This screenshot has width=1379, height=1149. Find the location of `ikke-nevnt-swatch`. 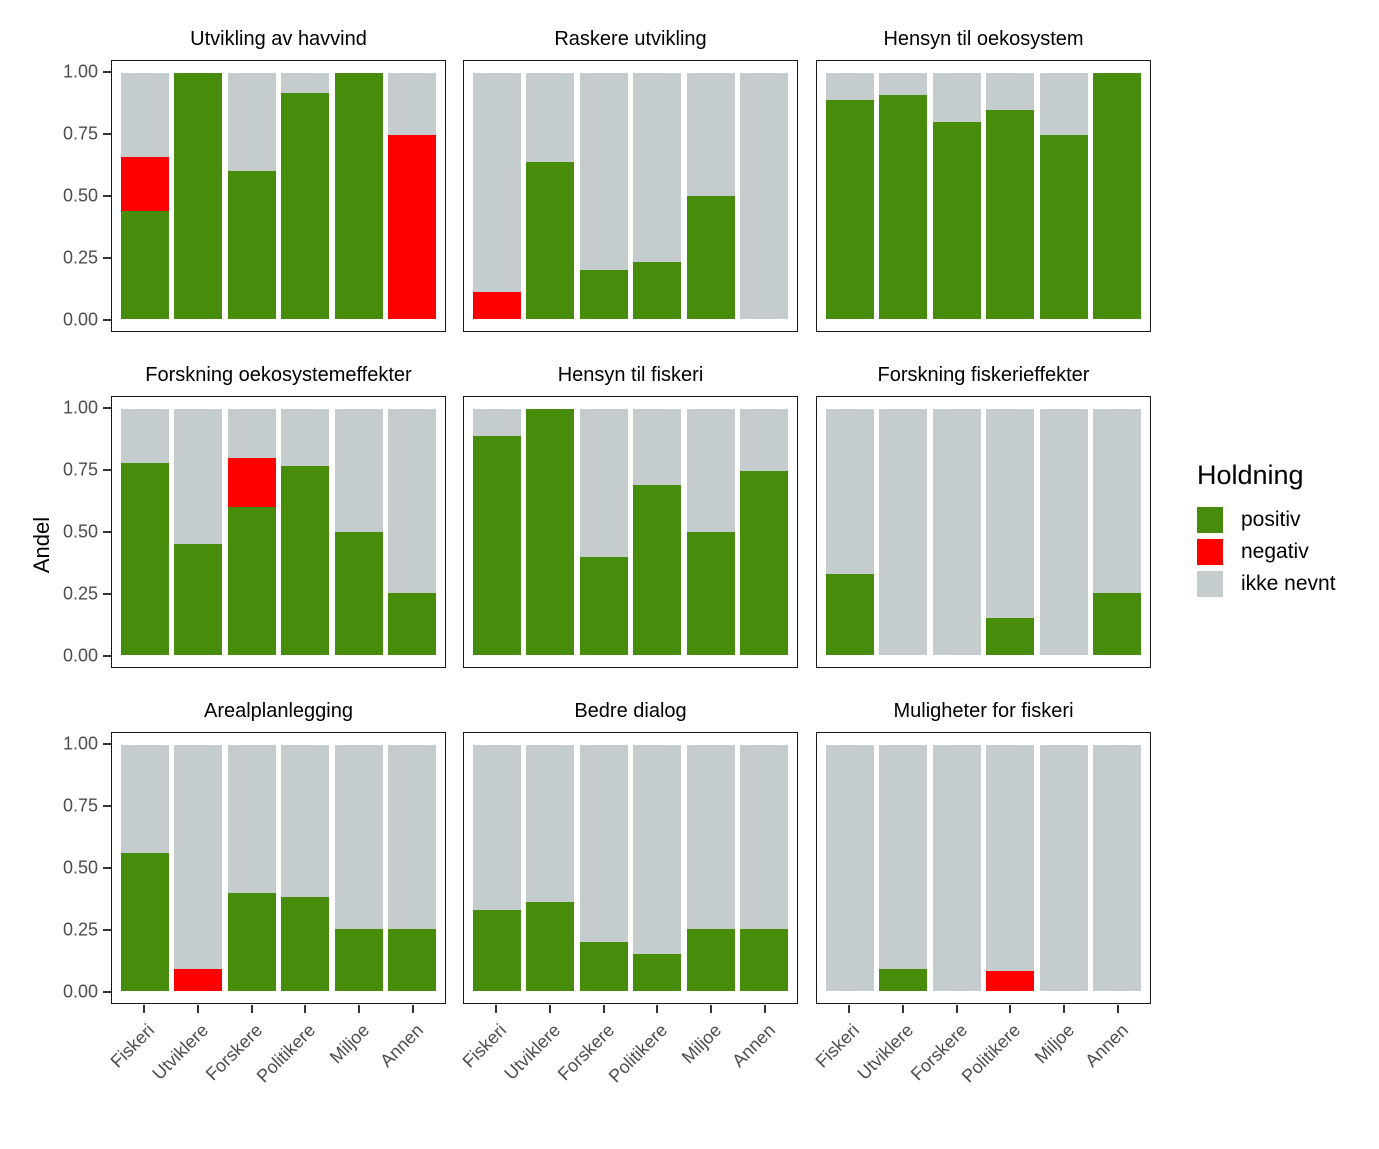

ikke-nevnt-swatch is located at coordinates (1210, 584).